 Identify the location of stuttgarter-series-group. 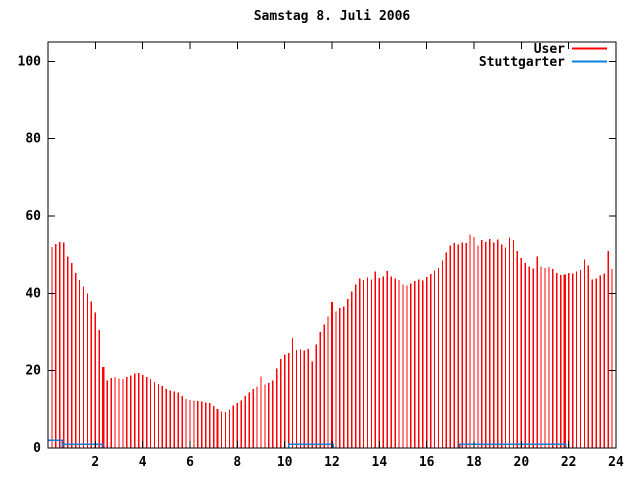
(307, 443).